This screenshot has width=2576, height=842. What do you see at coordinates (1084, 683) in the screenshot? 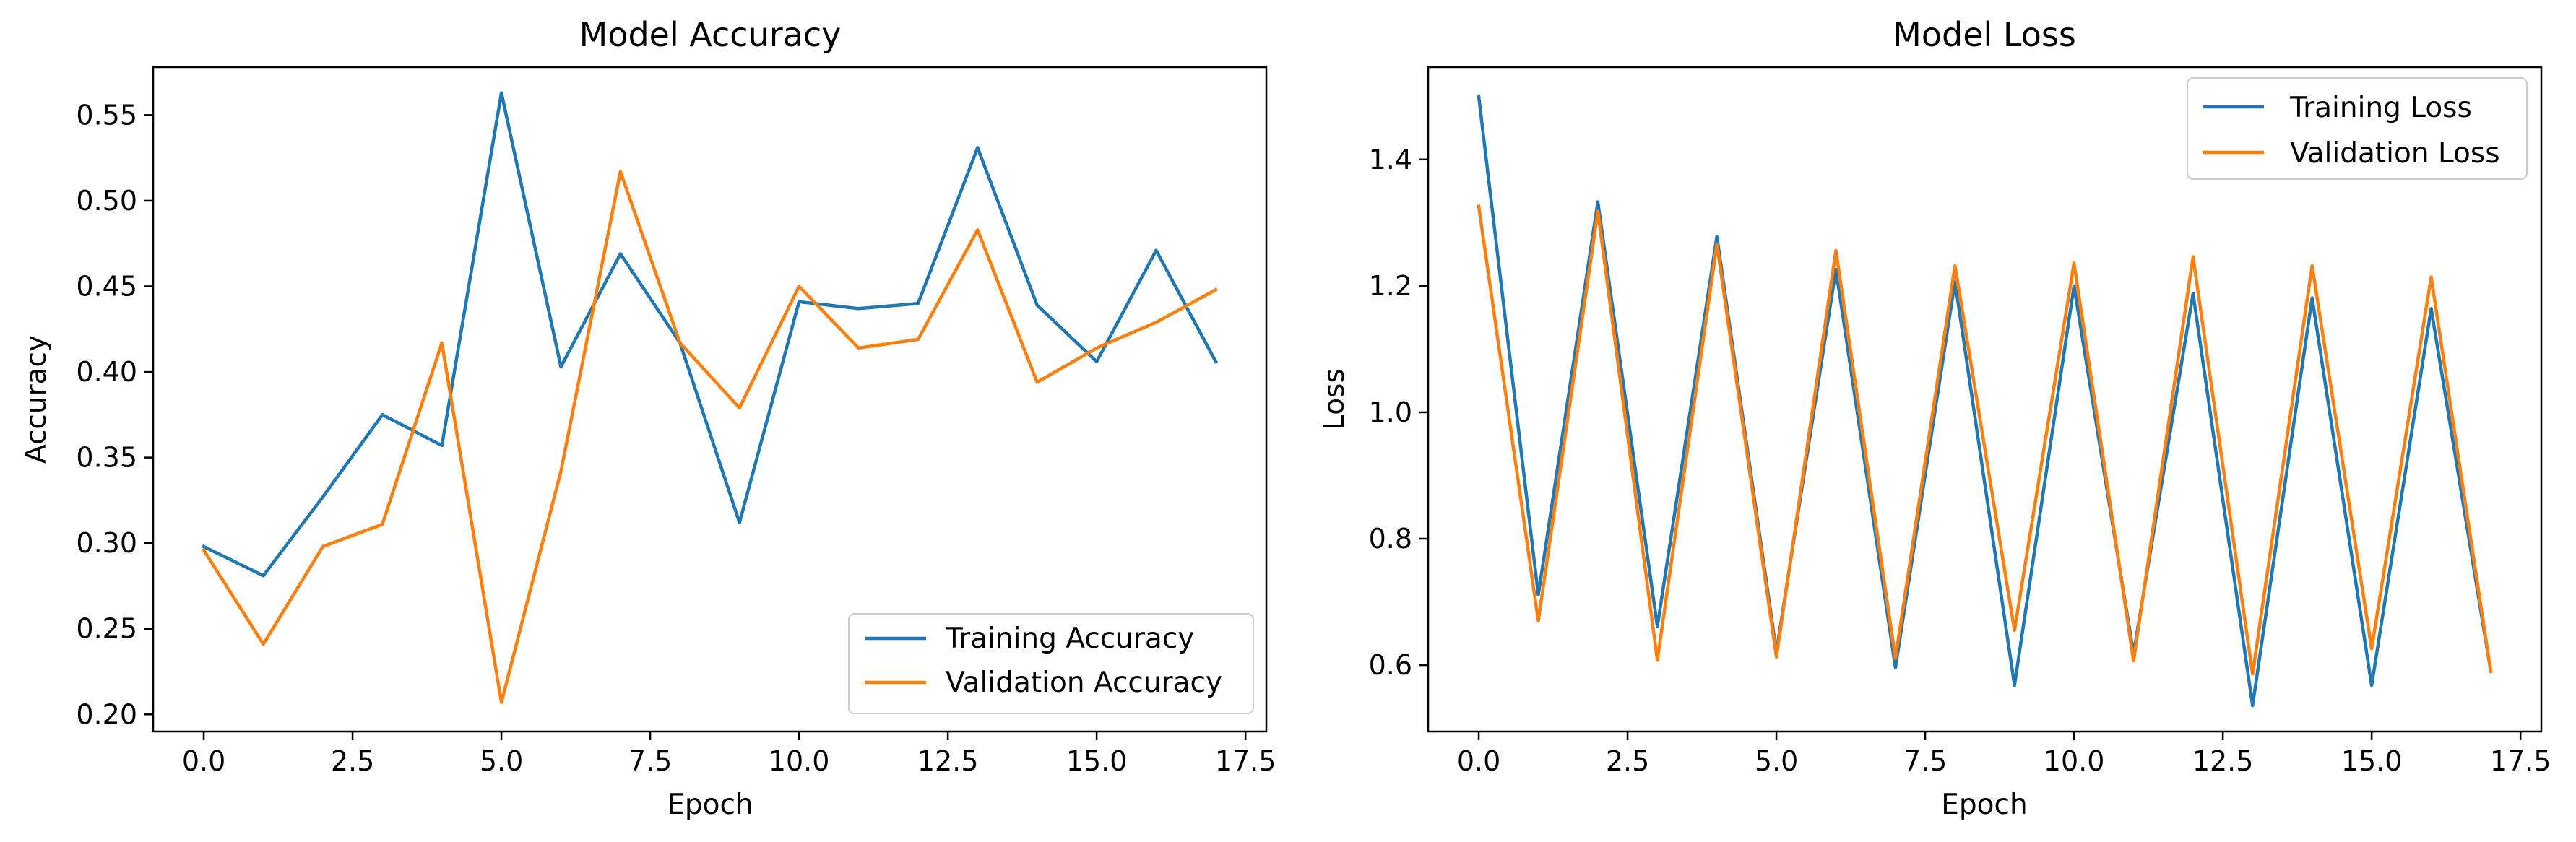
I see `legend-label-validation-accuracy: Validation Accuracy` at bounding box center [1084, 683].